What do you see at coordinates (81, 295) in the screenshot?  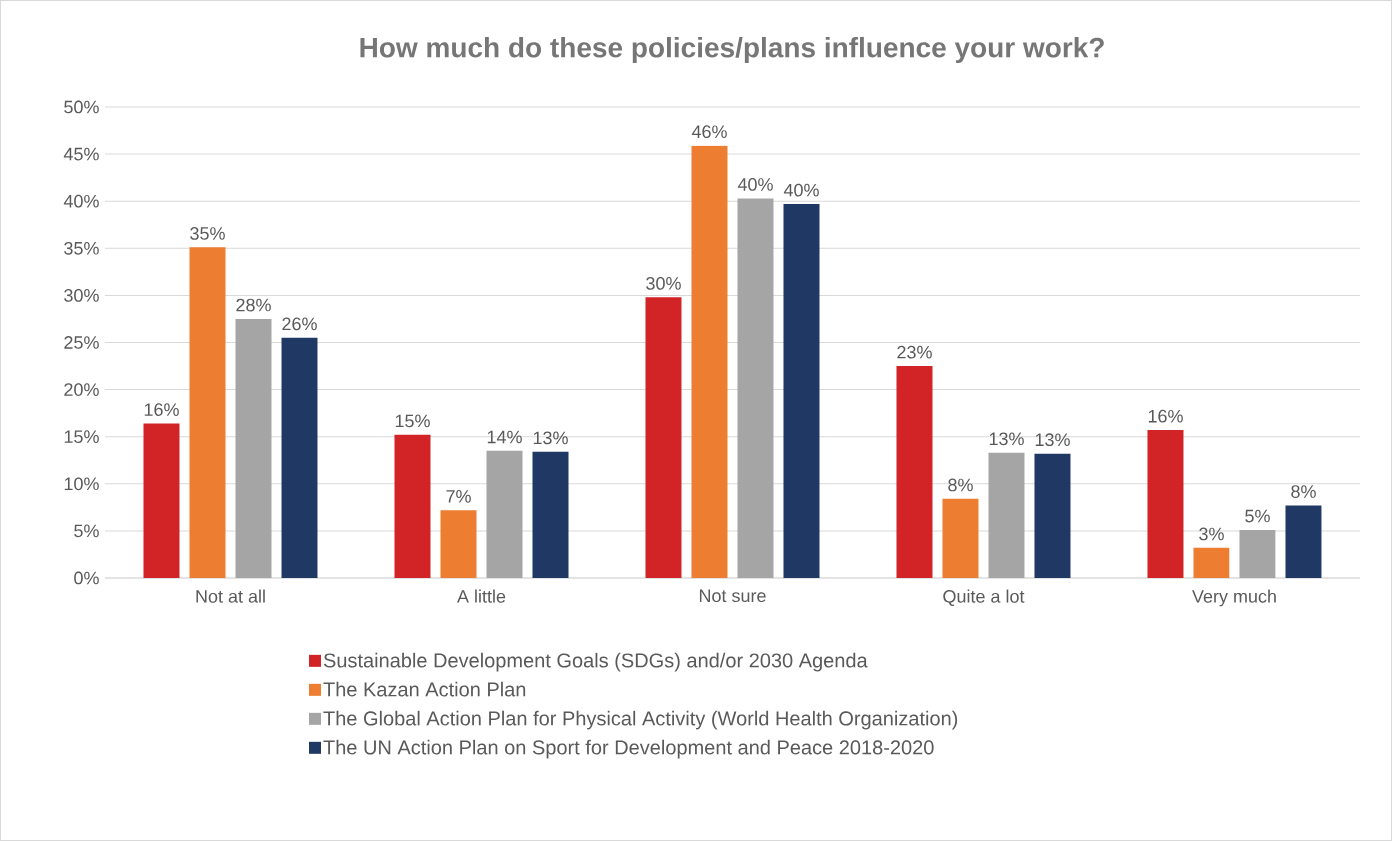 I see `y-tick-label: 30%` at bounding box center [81, 295].